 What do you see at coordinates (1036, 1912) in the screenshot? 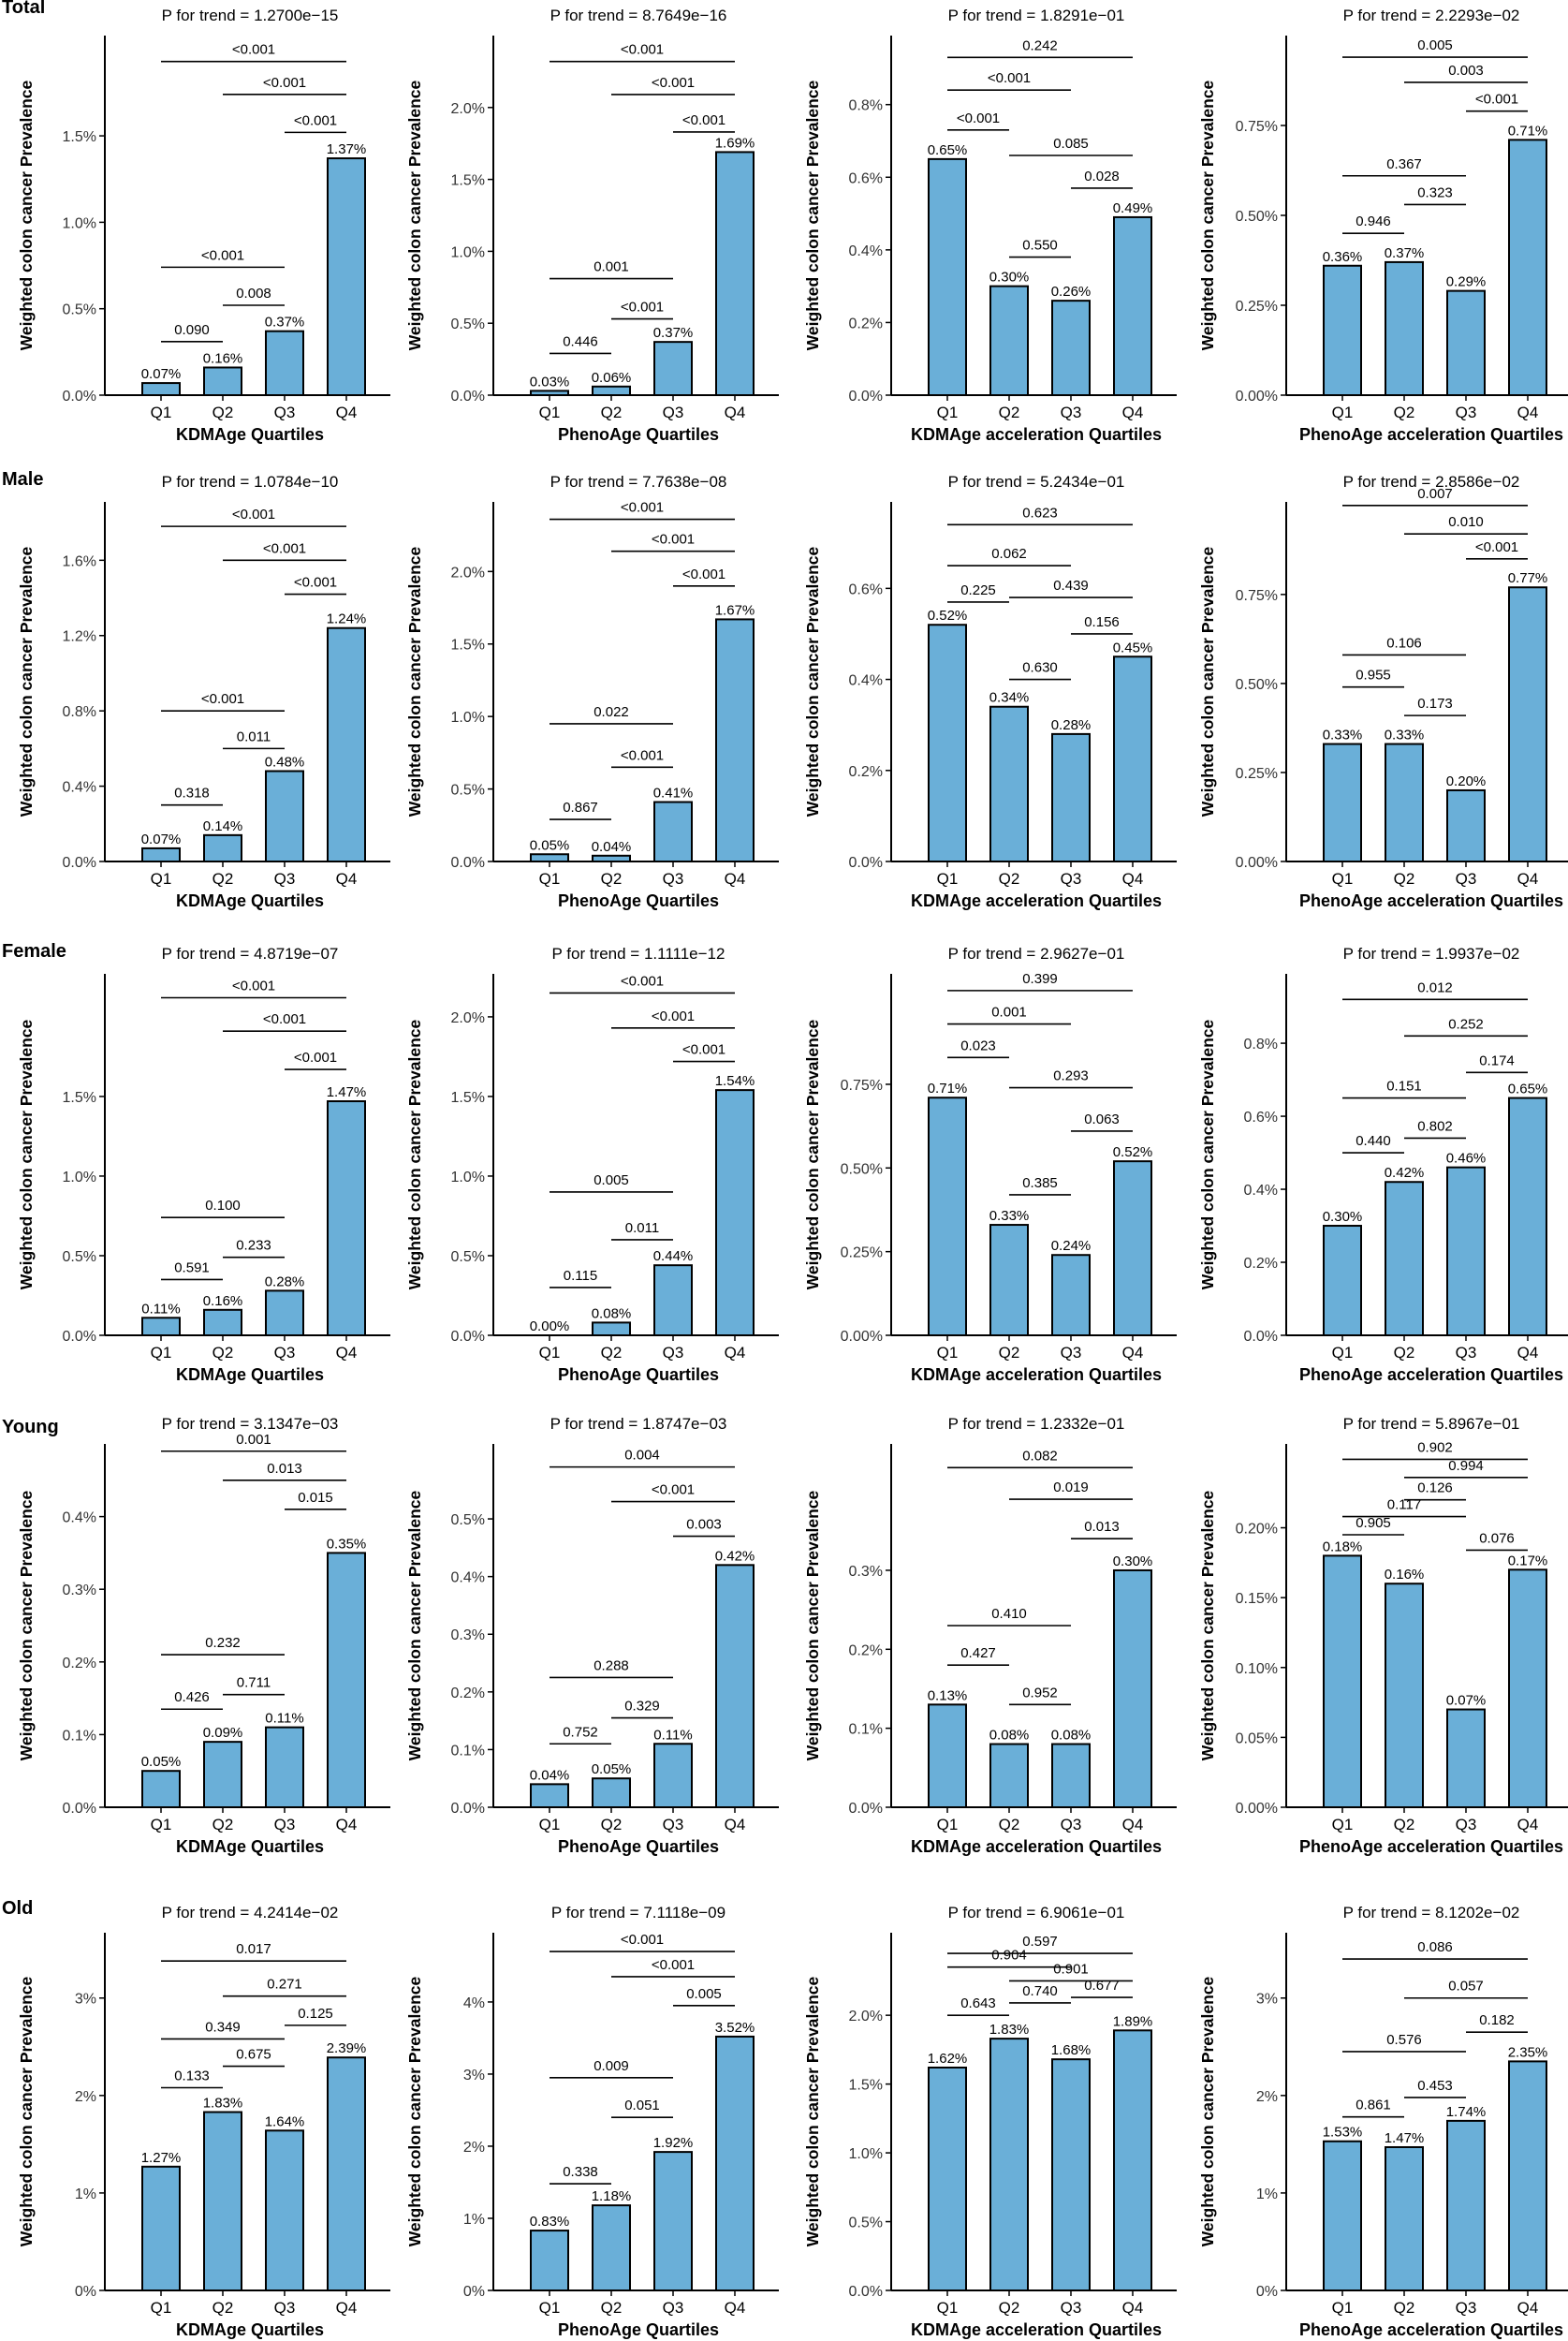
I see `p-trend-label: P for trend = 6.9061e−01` at bounding box center [1036, 1912].